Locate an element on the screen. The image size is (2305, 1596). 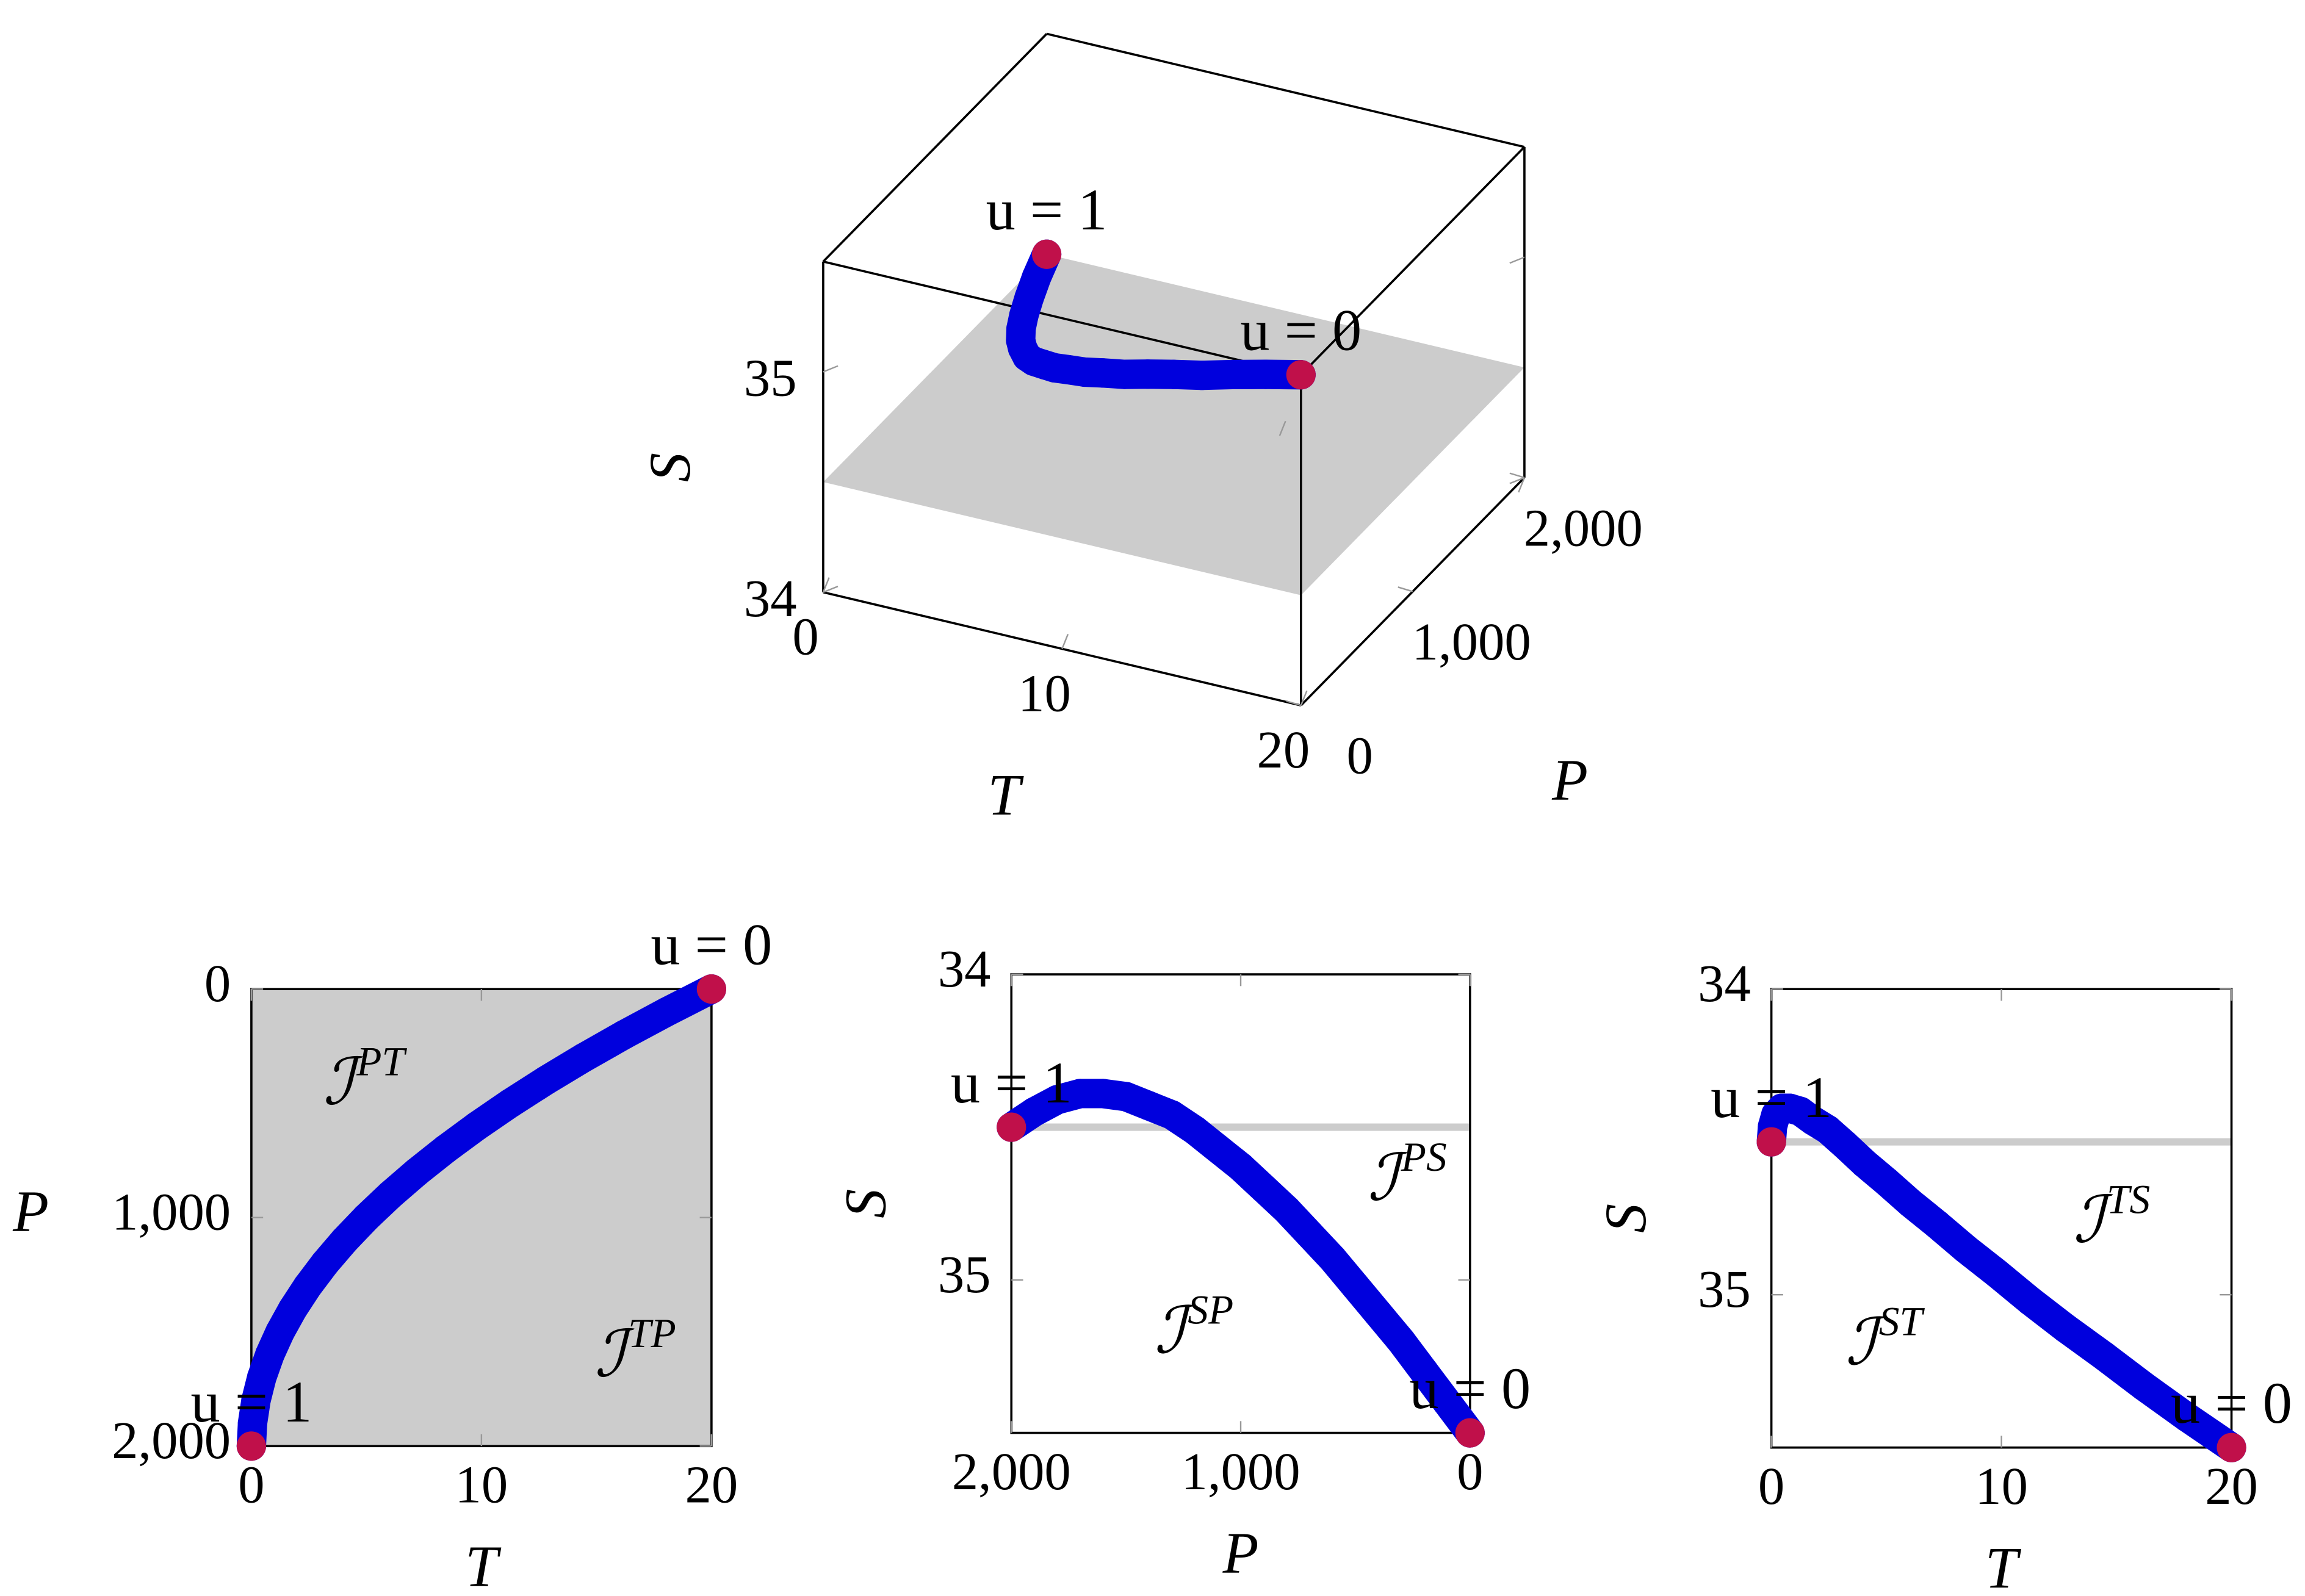
y-axis-label: S is located at coordinates (1625, 1218).